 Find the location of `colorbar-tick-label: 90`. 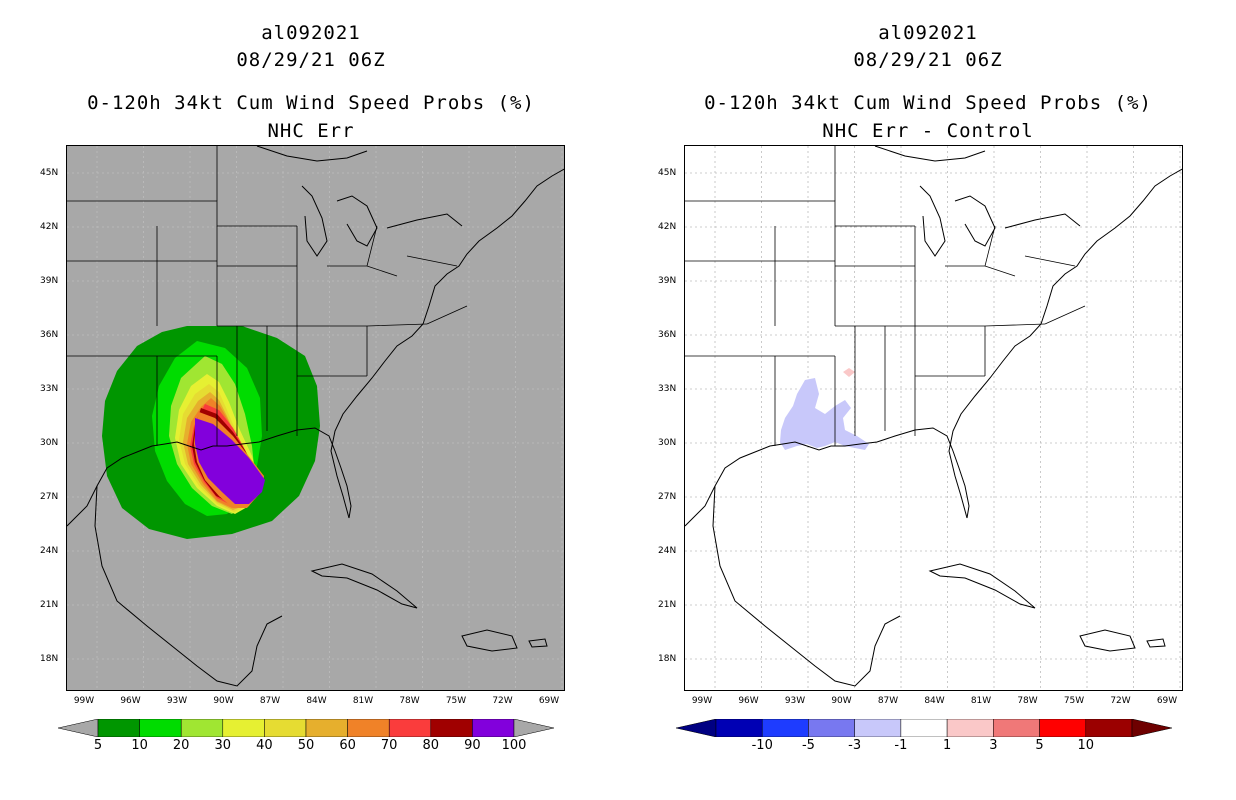

colorbar-tick-label: 90 is located at coordinates (472, 745).